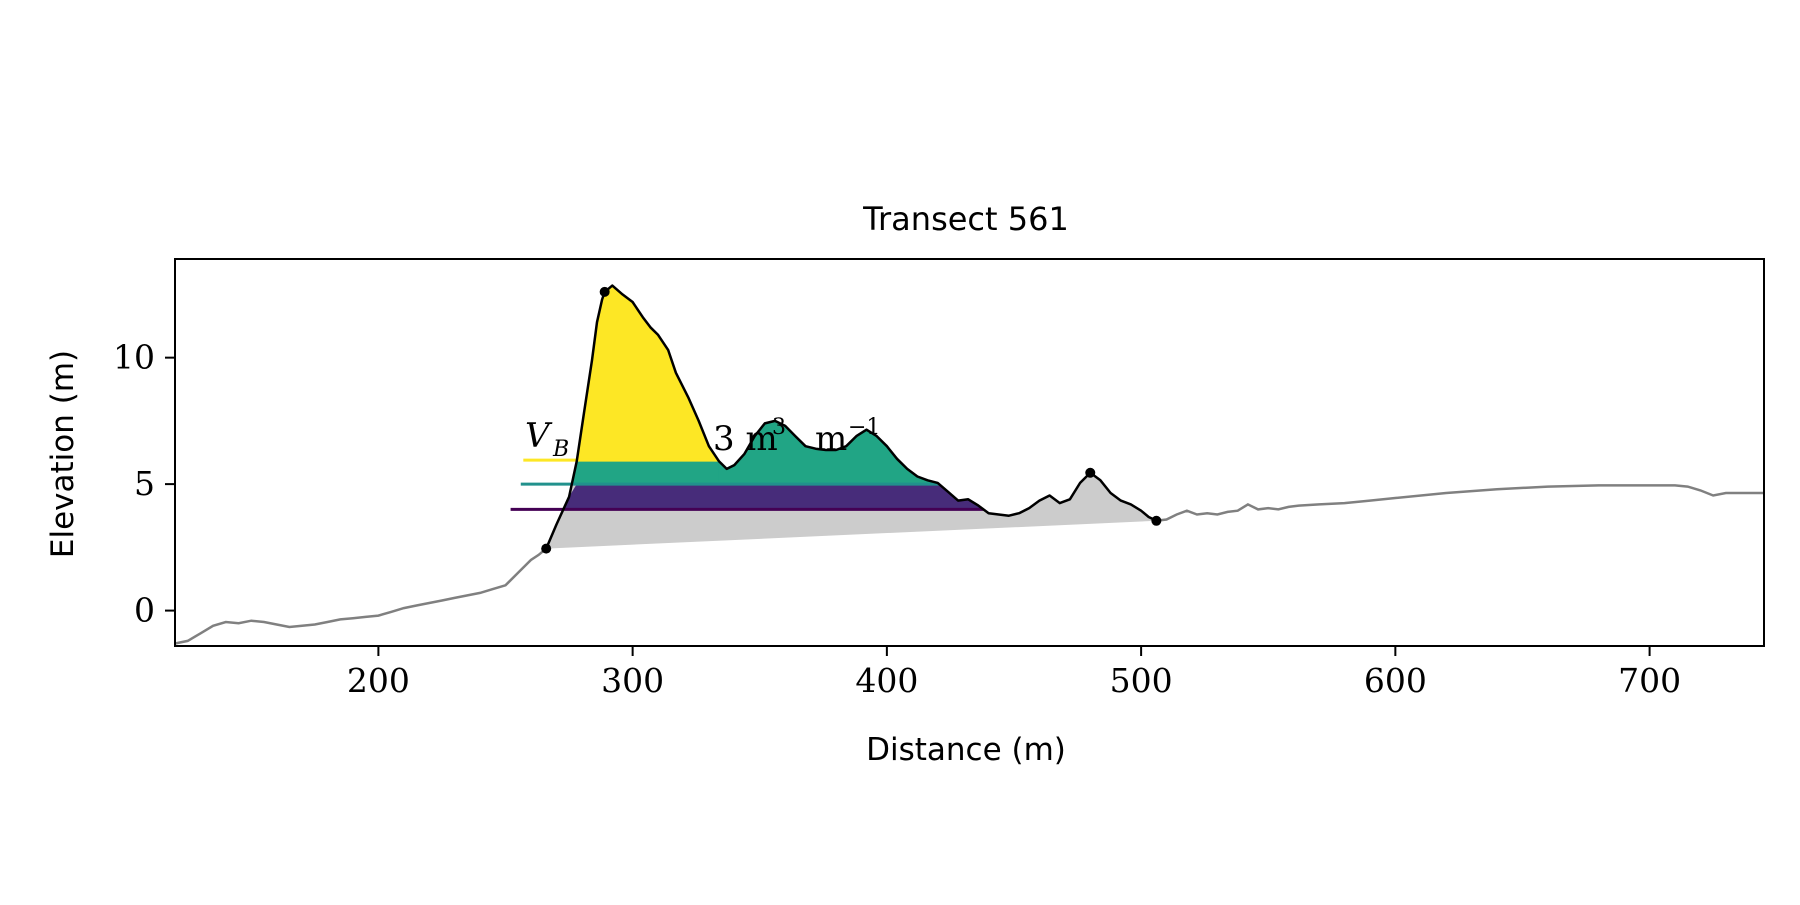 The height and width of the screenshot is (905, 1800). Describe the element at coordinates (378, 680) in the screenshot. I see `x-tick-label: 200` at that location.